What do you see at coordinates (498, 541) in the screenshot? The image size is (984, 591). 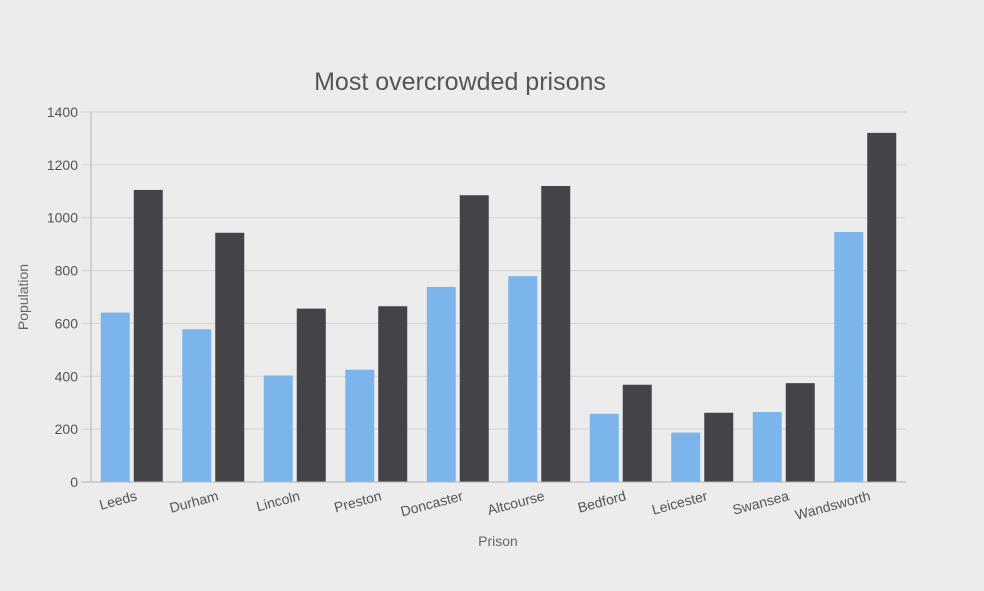 I see `x-axis-label: Prison` at bounding box center [498, 541].